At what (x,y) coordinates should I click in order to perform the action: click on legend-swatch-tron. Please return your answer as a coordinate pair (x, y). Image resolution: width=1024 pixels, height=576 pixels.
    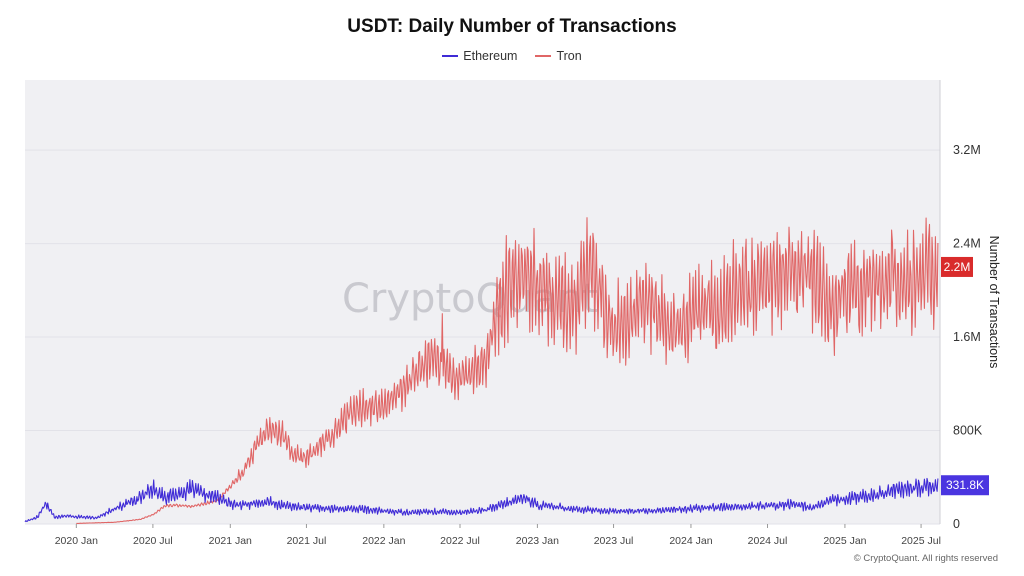
    Looking at the image, I should click on (543, 56).